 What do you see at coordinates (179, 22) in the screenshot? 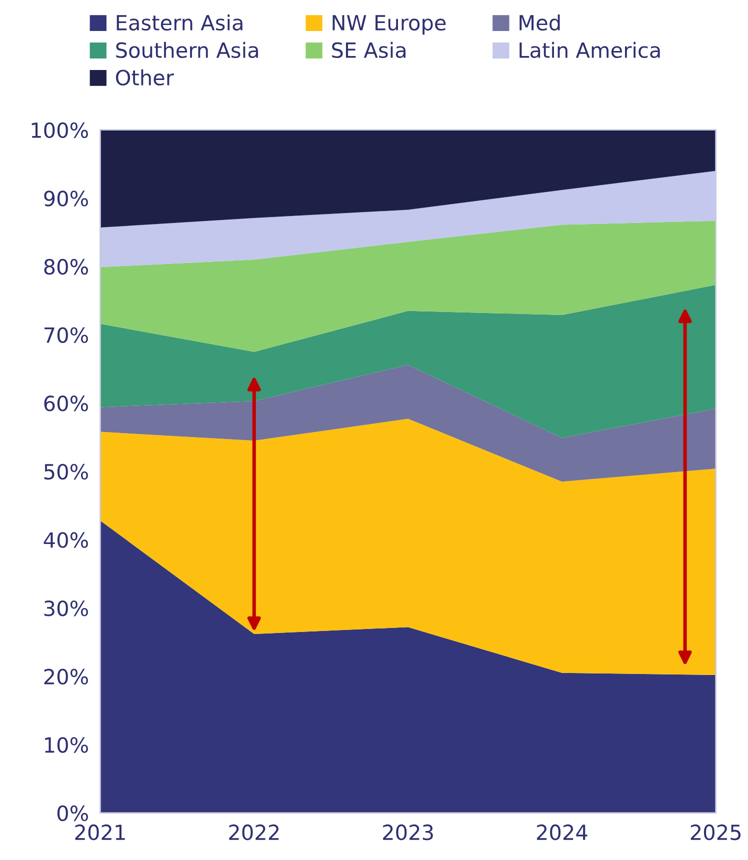
I see `legend-label: Eastern Asia` at bounding box center [179, 22].